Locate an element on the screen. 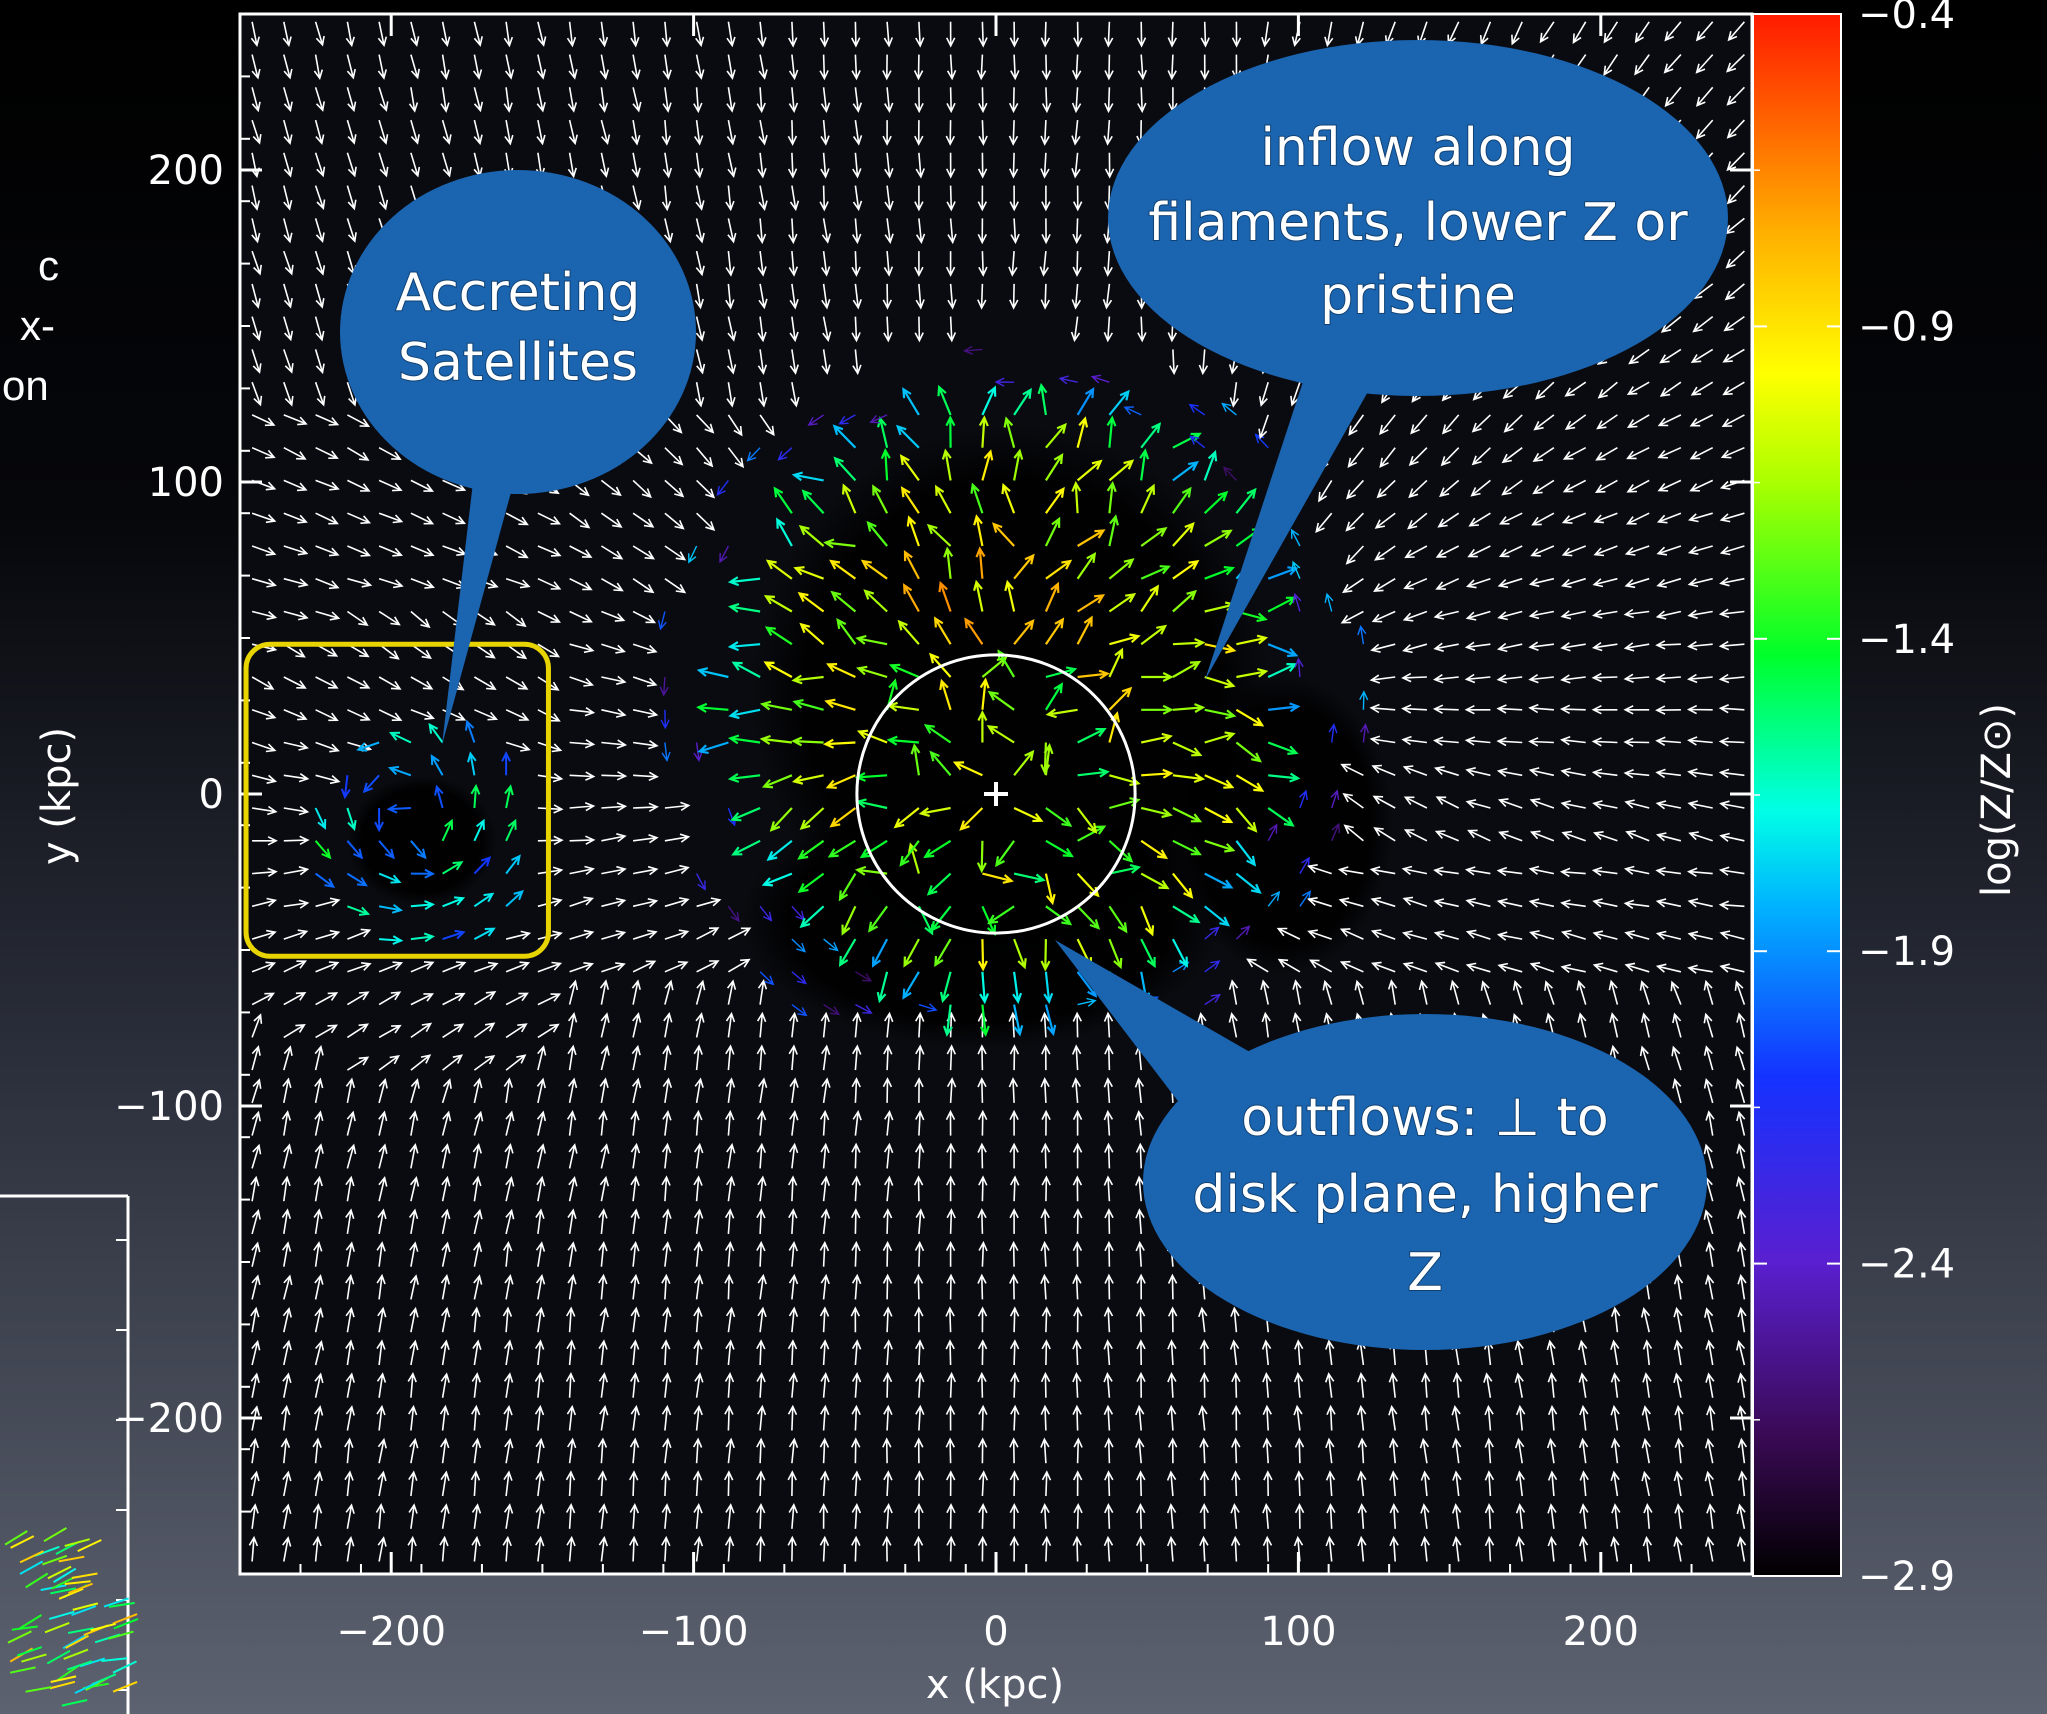  colorbar-tick-label: −0.9 is located at coordinates (1906, 327).